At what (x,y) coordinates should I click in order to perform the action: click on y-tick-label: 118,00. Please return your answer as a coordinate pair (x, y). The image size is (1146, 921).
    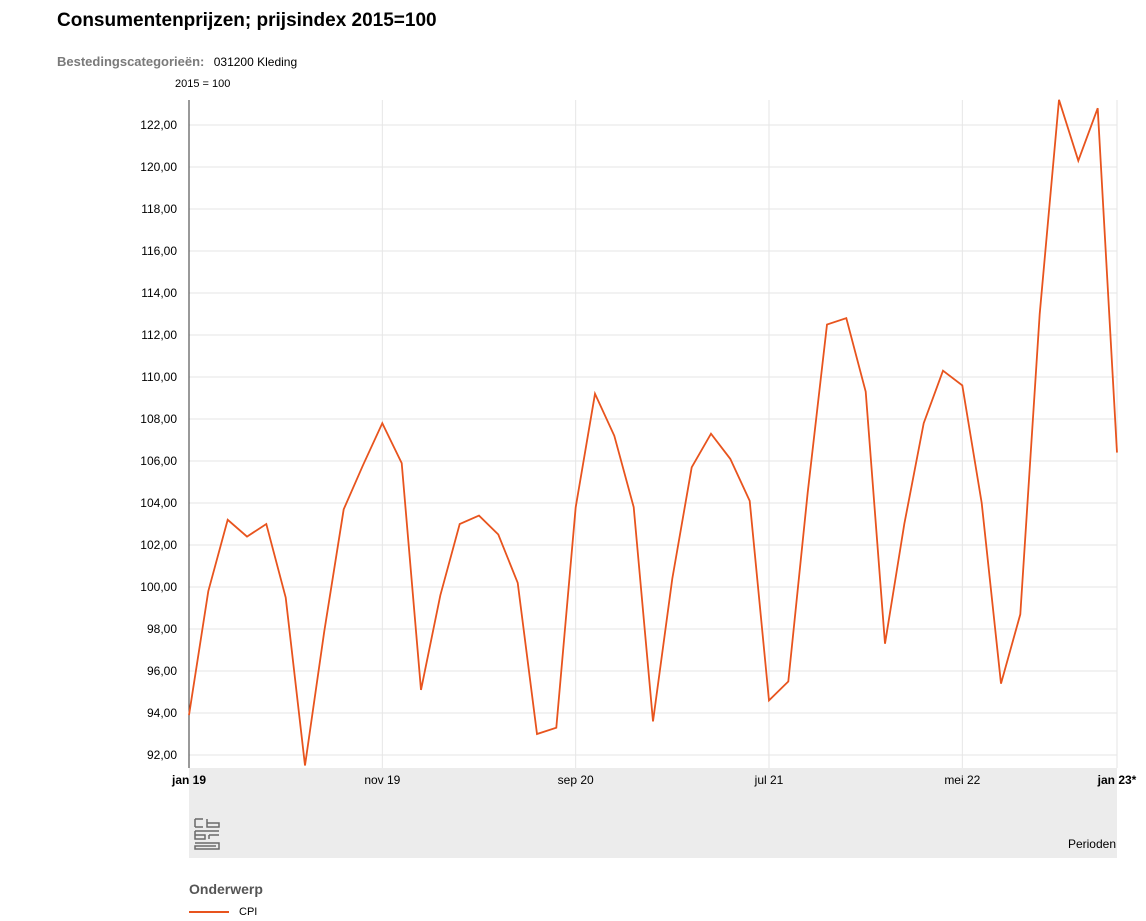
    Looking at the image, I should click on (159, 209).